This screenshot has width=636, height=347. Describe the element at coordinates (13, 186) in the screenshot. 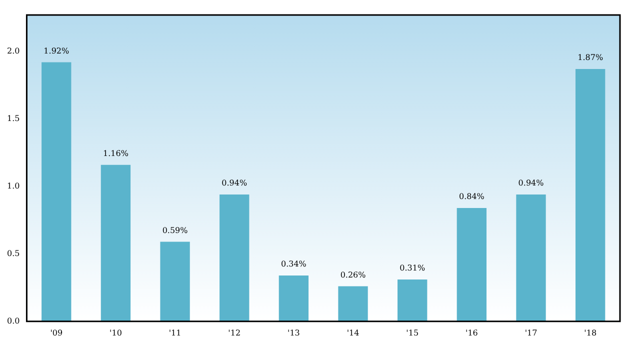

I see `y-tick-label: 1.0` at that location.